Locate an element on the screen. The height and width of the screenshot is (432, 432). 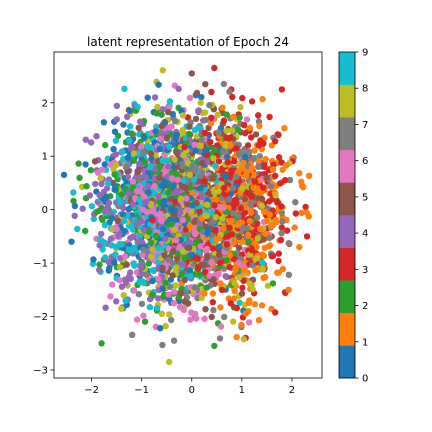
colorbar-axis: 0 1 2 3 4 5 6 7 8 9 is located at coordinates (361, 216).